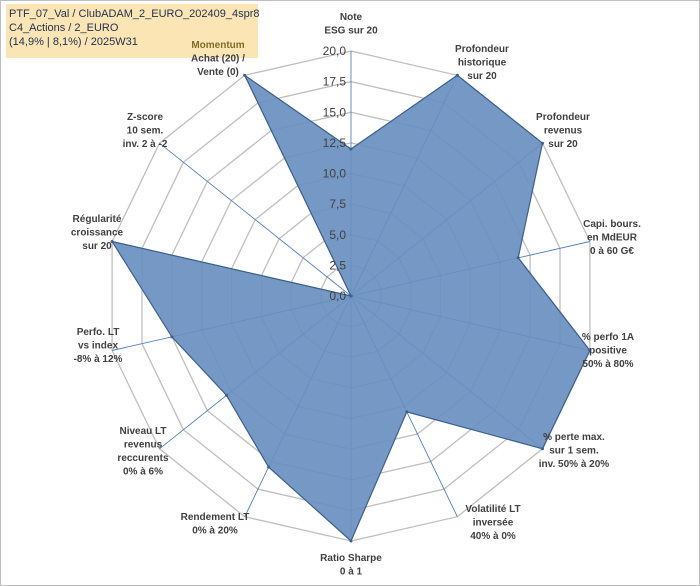 Image resolution: width=700 pixels, height=586 pixels. What do you see at coordinates (563, 131) in the screenshot?
I see `axis-label: Profondeur revenus sur 20` at bounding box center [563, 131].